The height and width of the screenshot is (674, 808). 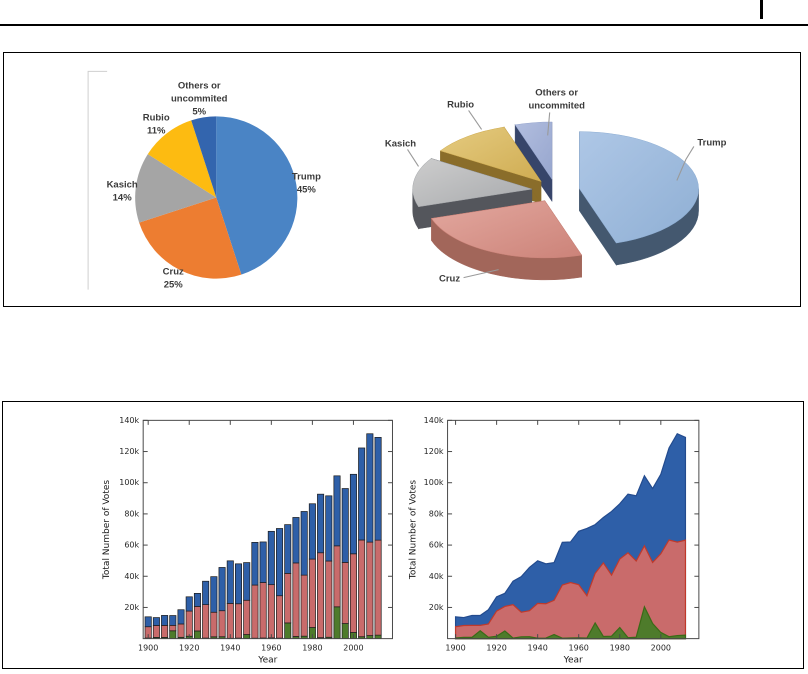 What do you see at coordinates (337, 557) in the screenshot?
I see `bar-1992` at bounding box center [337, 557].